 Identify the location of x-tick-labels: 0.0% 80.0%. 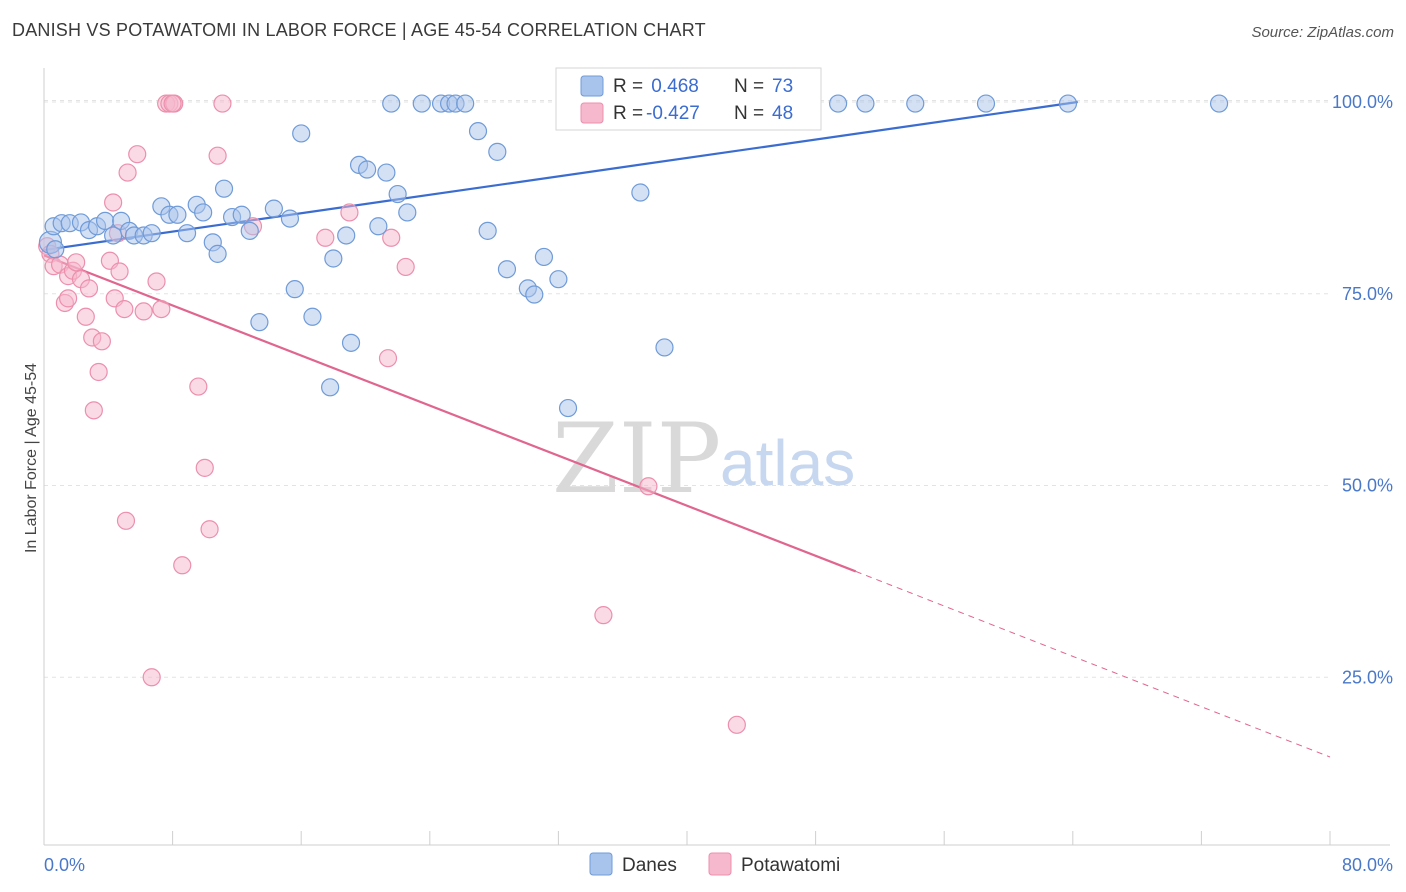
(718, 865).